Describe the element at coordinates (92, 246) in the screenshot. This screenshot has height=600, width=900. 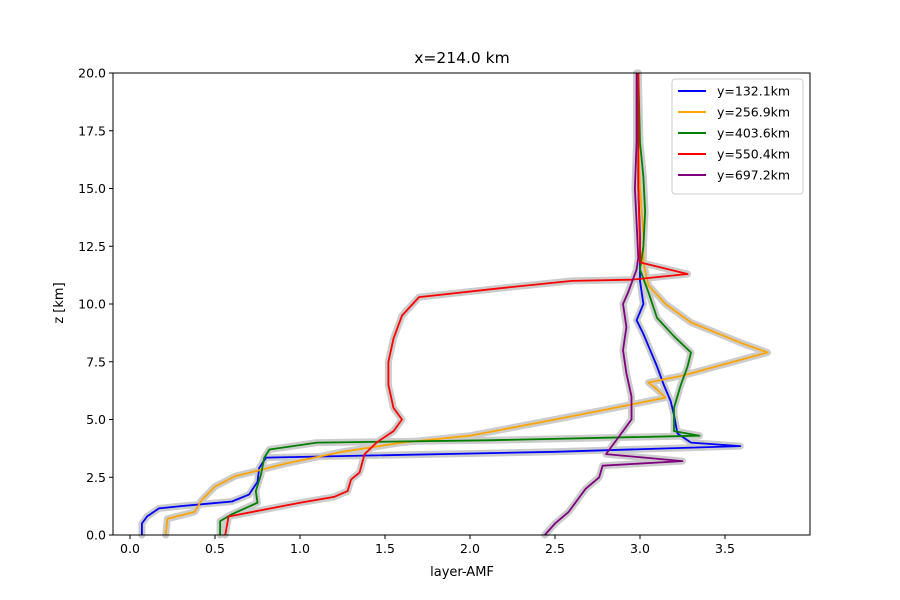
I see `y-tick-label: 12.5` at that location.